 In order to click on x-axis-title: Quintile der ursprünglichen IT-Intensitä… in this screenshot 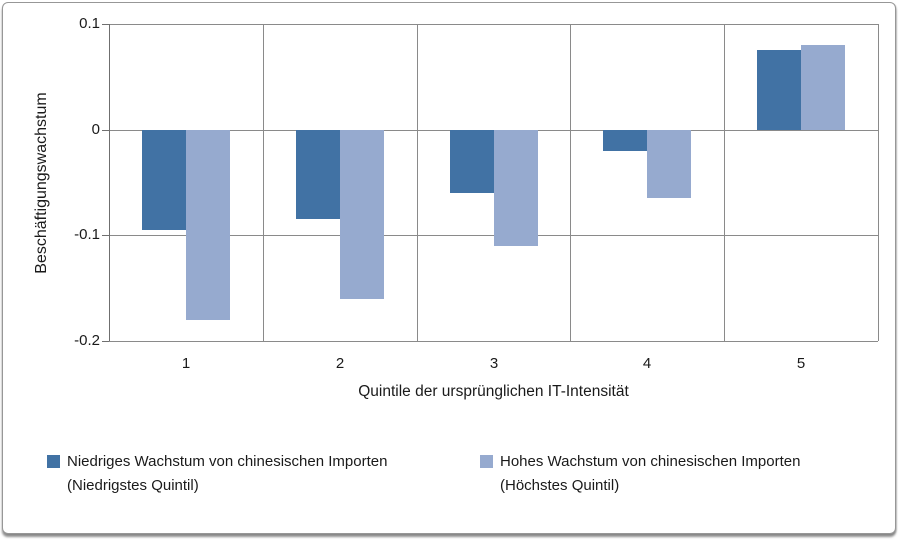, I will do `click(493, 391)`.